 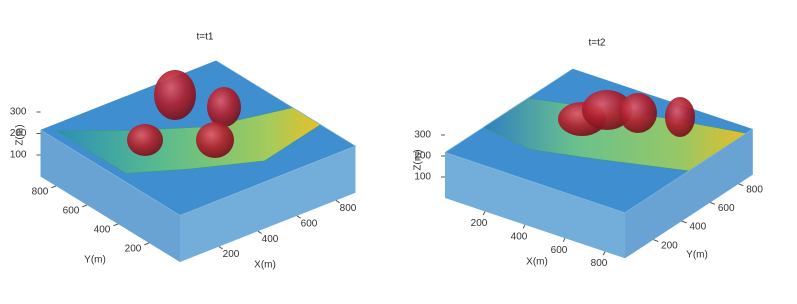 What do you see at coordinates (597, 43) in the screenshot?
I see `chart-title: t=t2` at bounding box center [597, 43].